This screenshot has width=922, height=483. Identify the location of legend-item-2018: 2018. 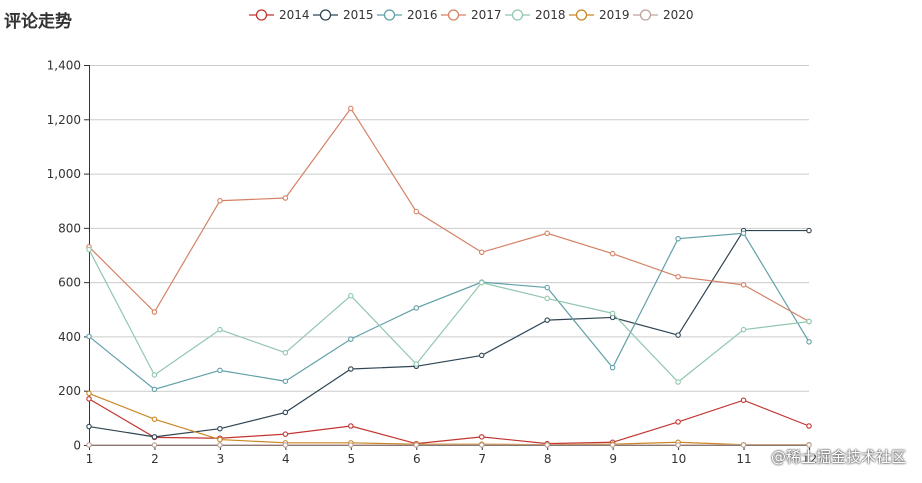
(535, 15).